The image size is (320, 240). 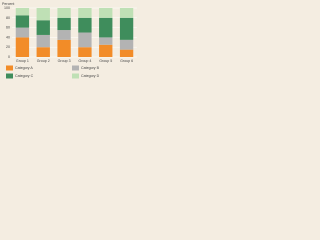 I want to click on legend-label: Category D, so click(x=90, y=76).